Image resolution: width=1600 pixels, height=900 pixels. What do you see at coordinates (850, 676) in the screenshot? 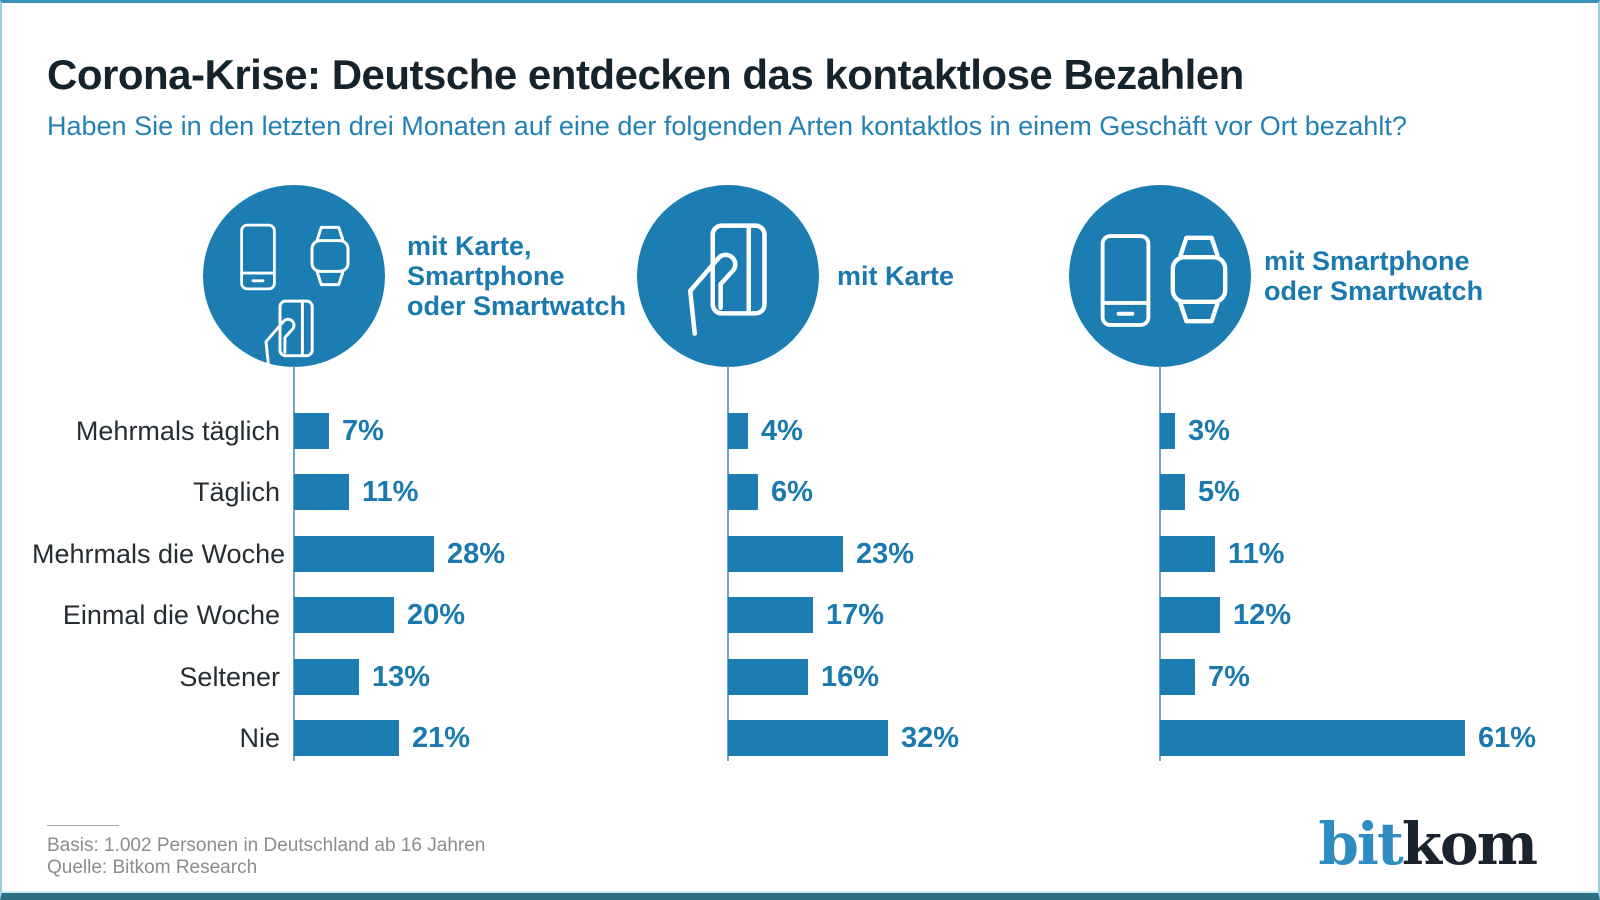
I see `value-label: 16%` at bounding box center [850, 676].